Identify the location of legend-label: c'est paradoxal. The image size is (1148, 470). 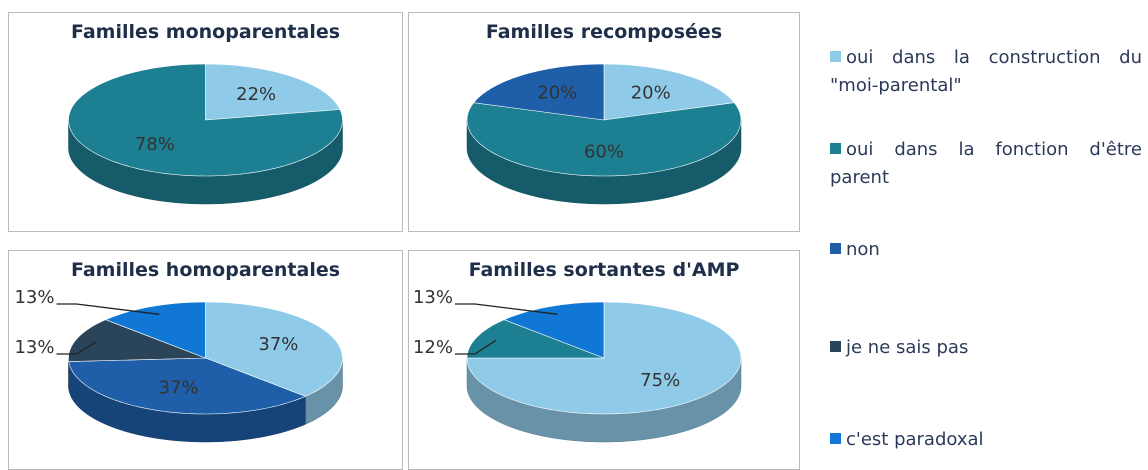
(915, 439).